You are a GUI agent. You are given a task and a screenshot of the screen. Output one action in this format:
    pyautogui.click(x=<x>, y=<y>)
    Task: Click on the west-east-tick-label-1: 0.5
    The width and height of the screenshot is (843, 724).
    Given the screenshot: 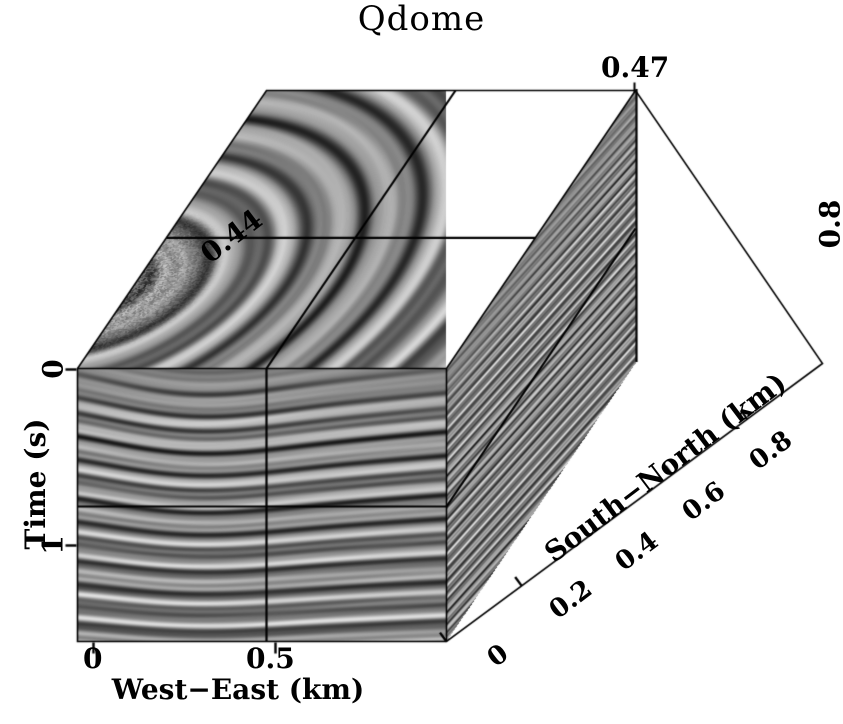 What is the action you would take?
    pyautogui.click(x=270, y=658)
    